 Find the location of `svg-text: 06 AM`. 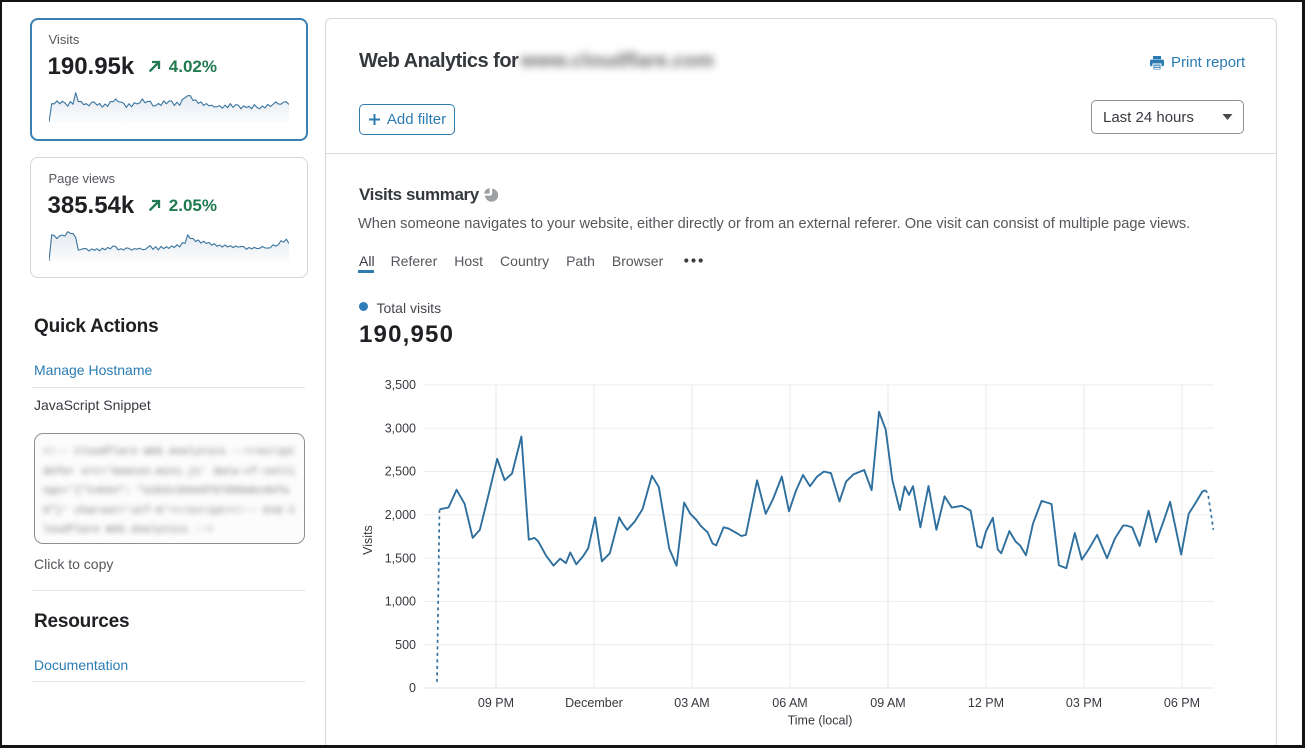

svg-text: 06 AM is located at coordinates (789, 703).